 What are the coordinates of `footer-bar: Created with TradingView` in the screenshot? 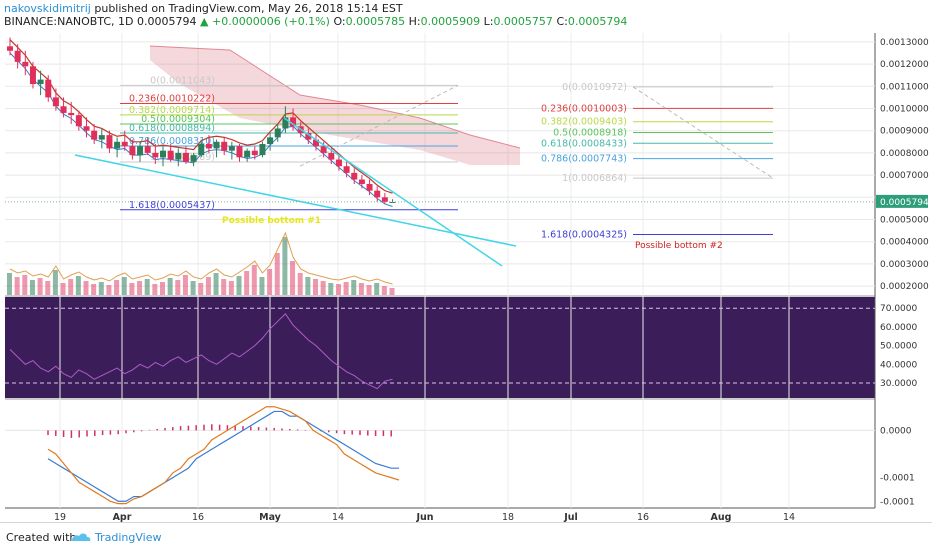 It's located at (466, 536).